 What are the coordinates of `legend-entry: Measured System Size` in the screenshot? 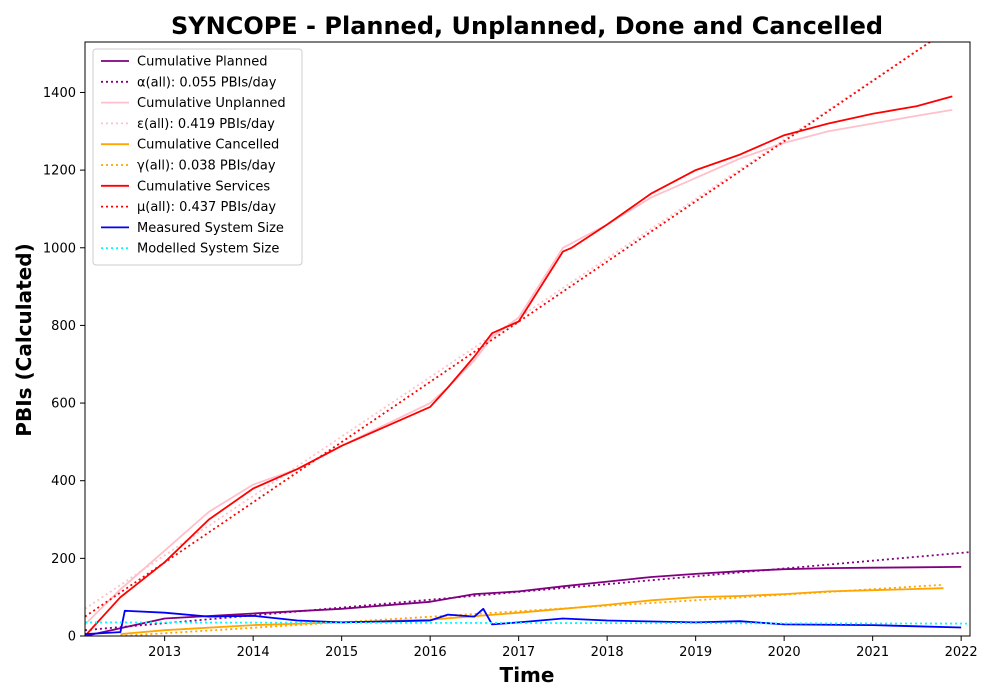 It's located at (210, 228).